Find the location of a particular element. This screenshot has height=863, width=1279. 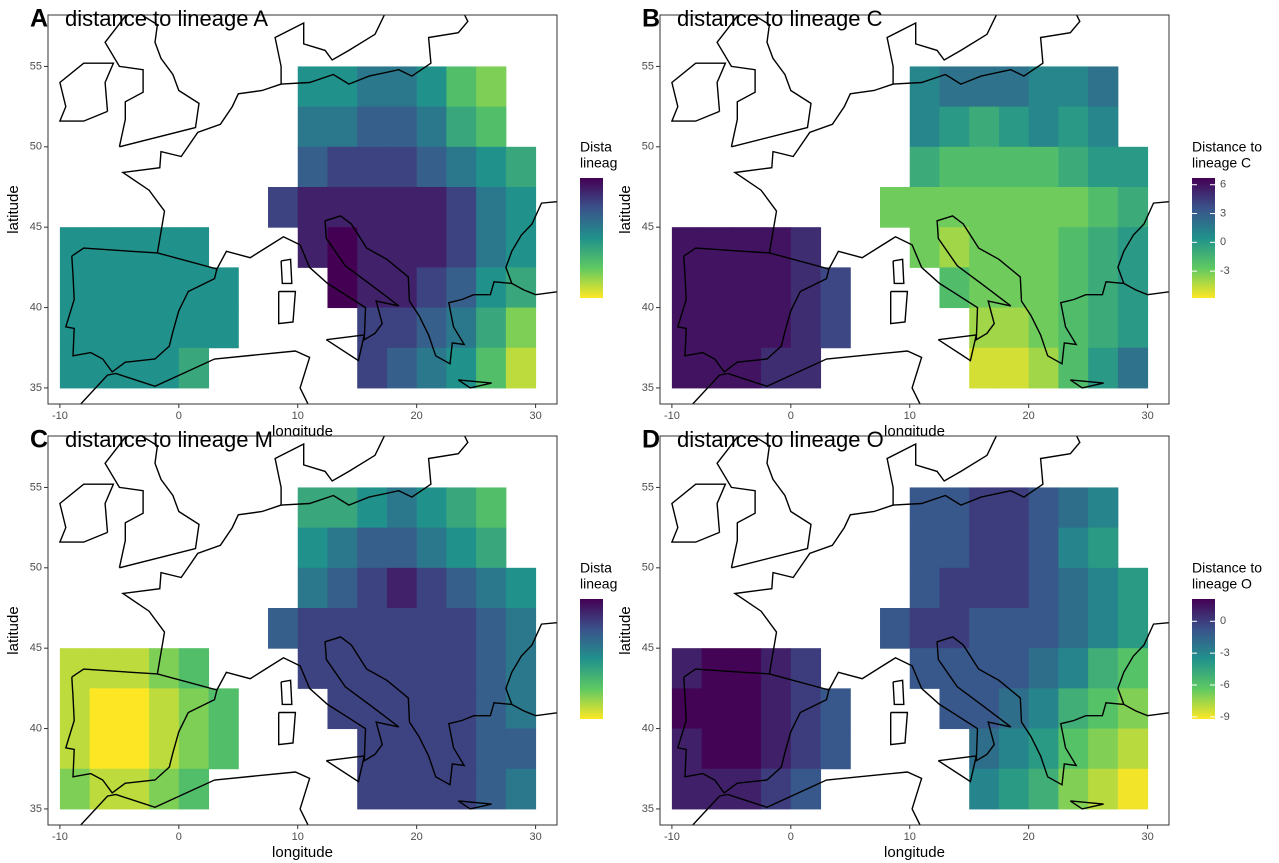

colorbar-tick-label: -9 is located at coordinates (1225, 717).